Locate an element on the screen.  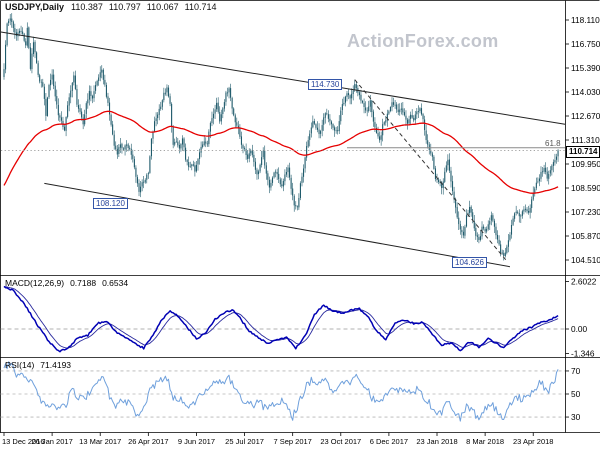
x-axis-date-label: 23 Oct 2017 is located at coordinates (340, 441).